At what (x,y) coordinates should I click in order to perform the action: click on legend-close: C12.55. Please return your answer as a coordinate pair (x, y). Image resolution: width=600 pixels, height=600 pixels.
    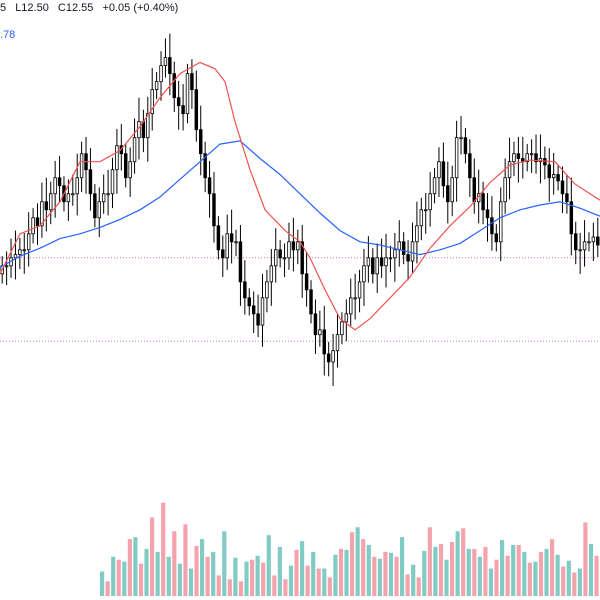
    Looking at the image, I should click on (75, 8).